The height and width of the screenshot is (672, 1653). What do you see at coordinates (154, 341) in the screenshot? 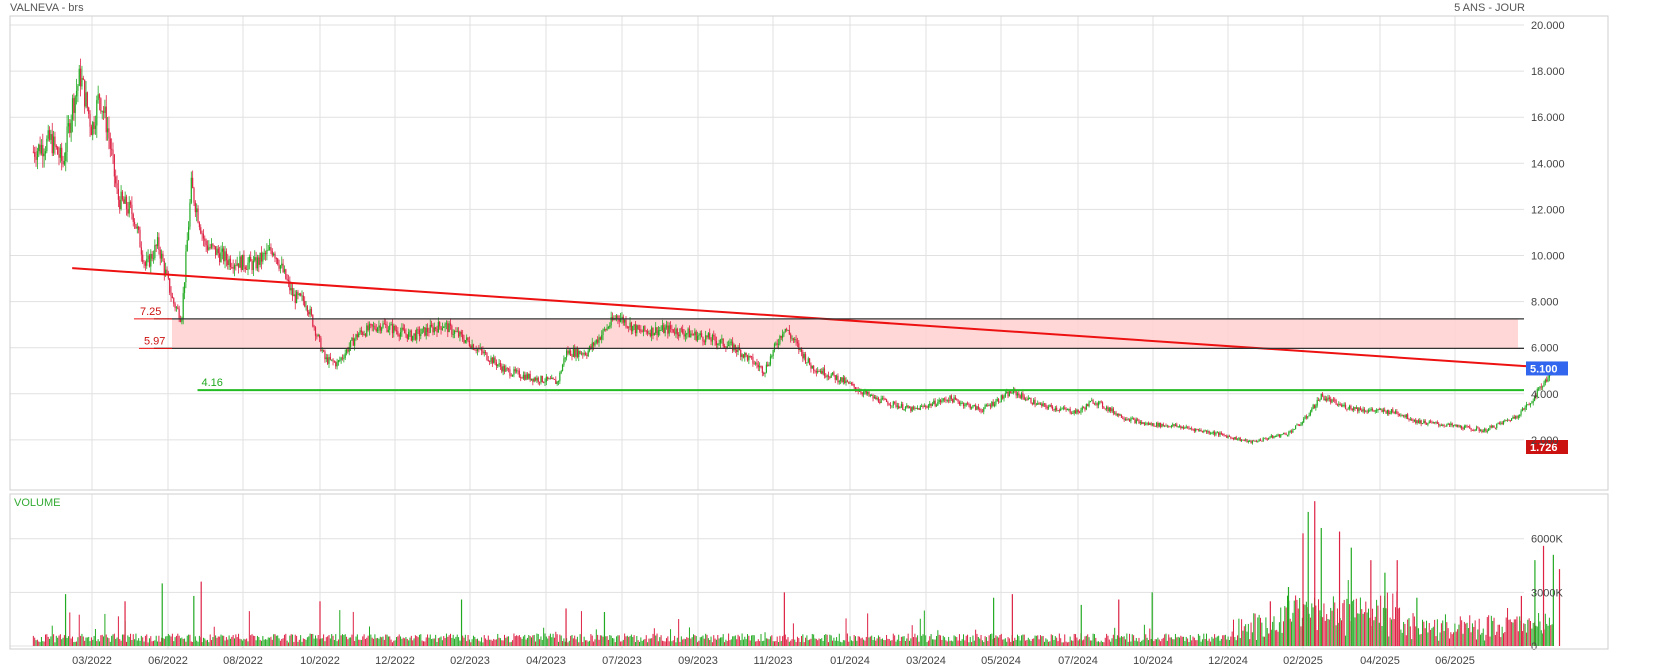
I see `resistance-lower-label: 5.97` at bounding box center [154, 341].